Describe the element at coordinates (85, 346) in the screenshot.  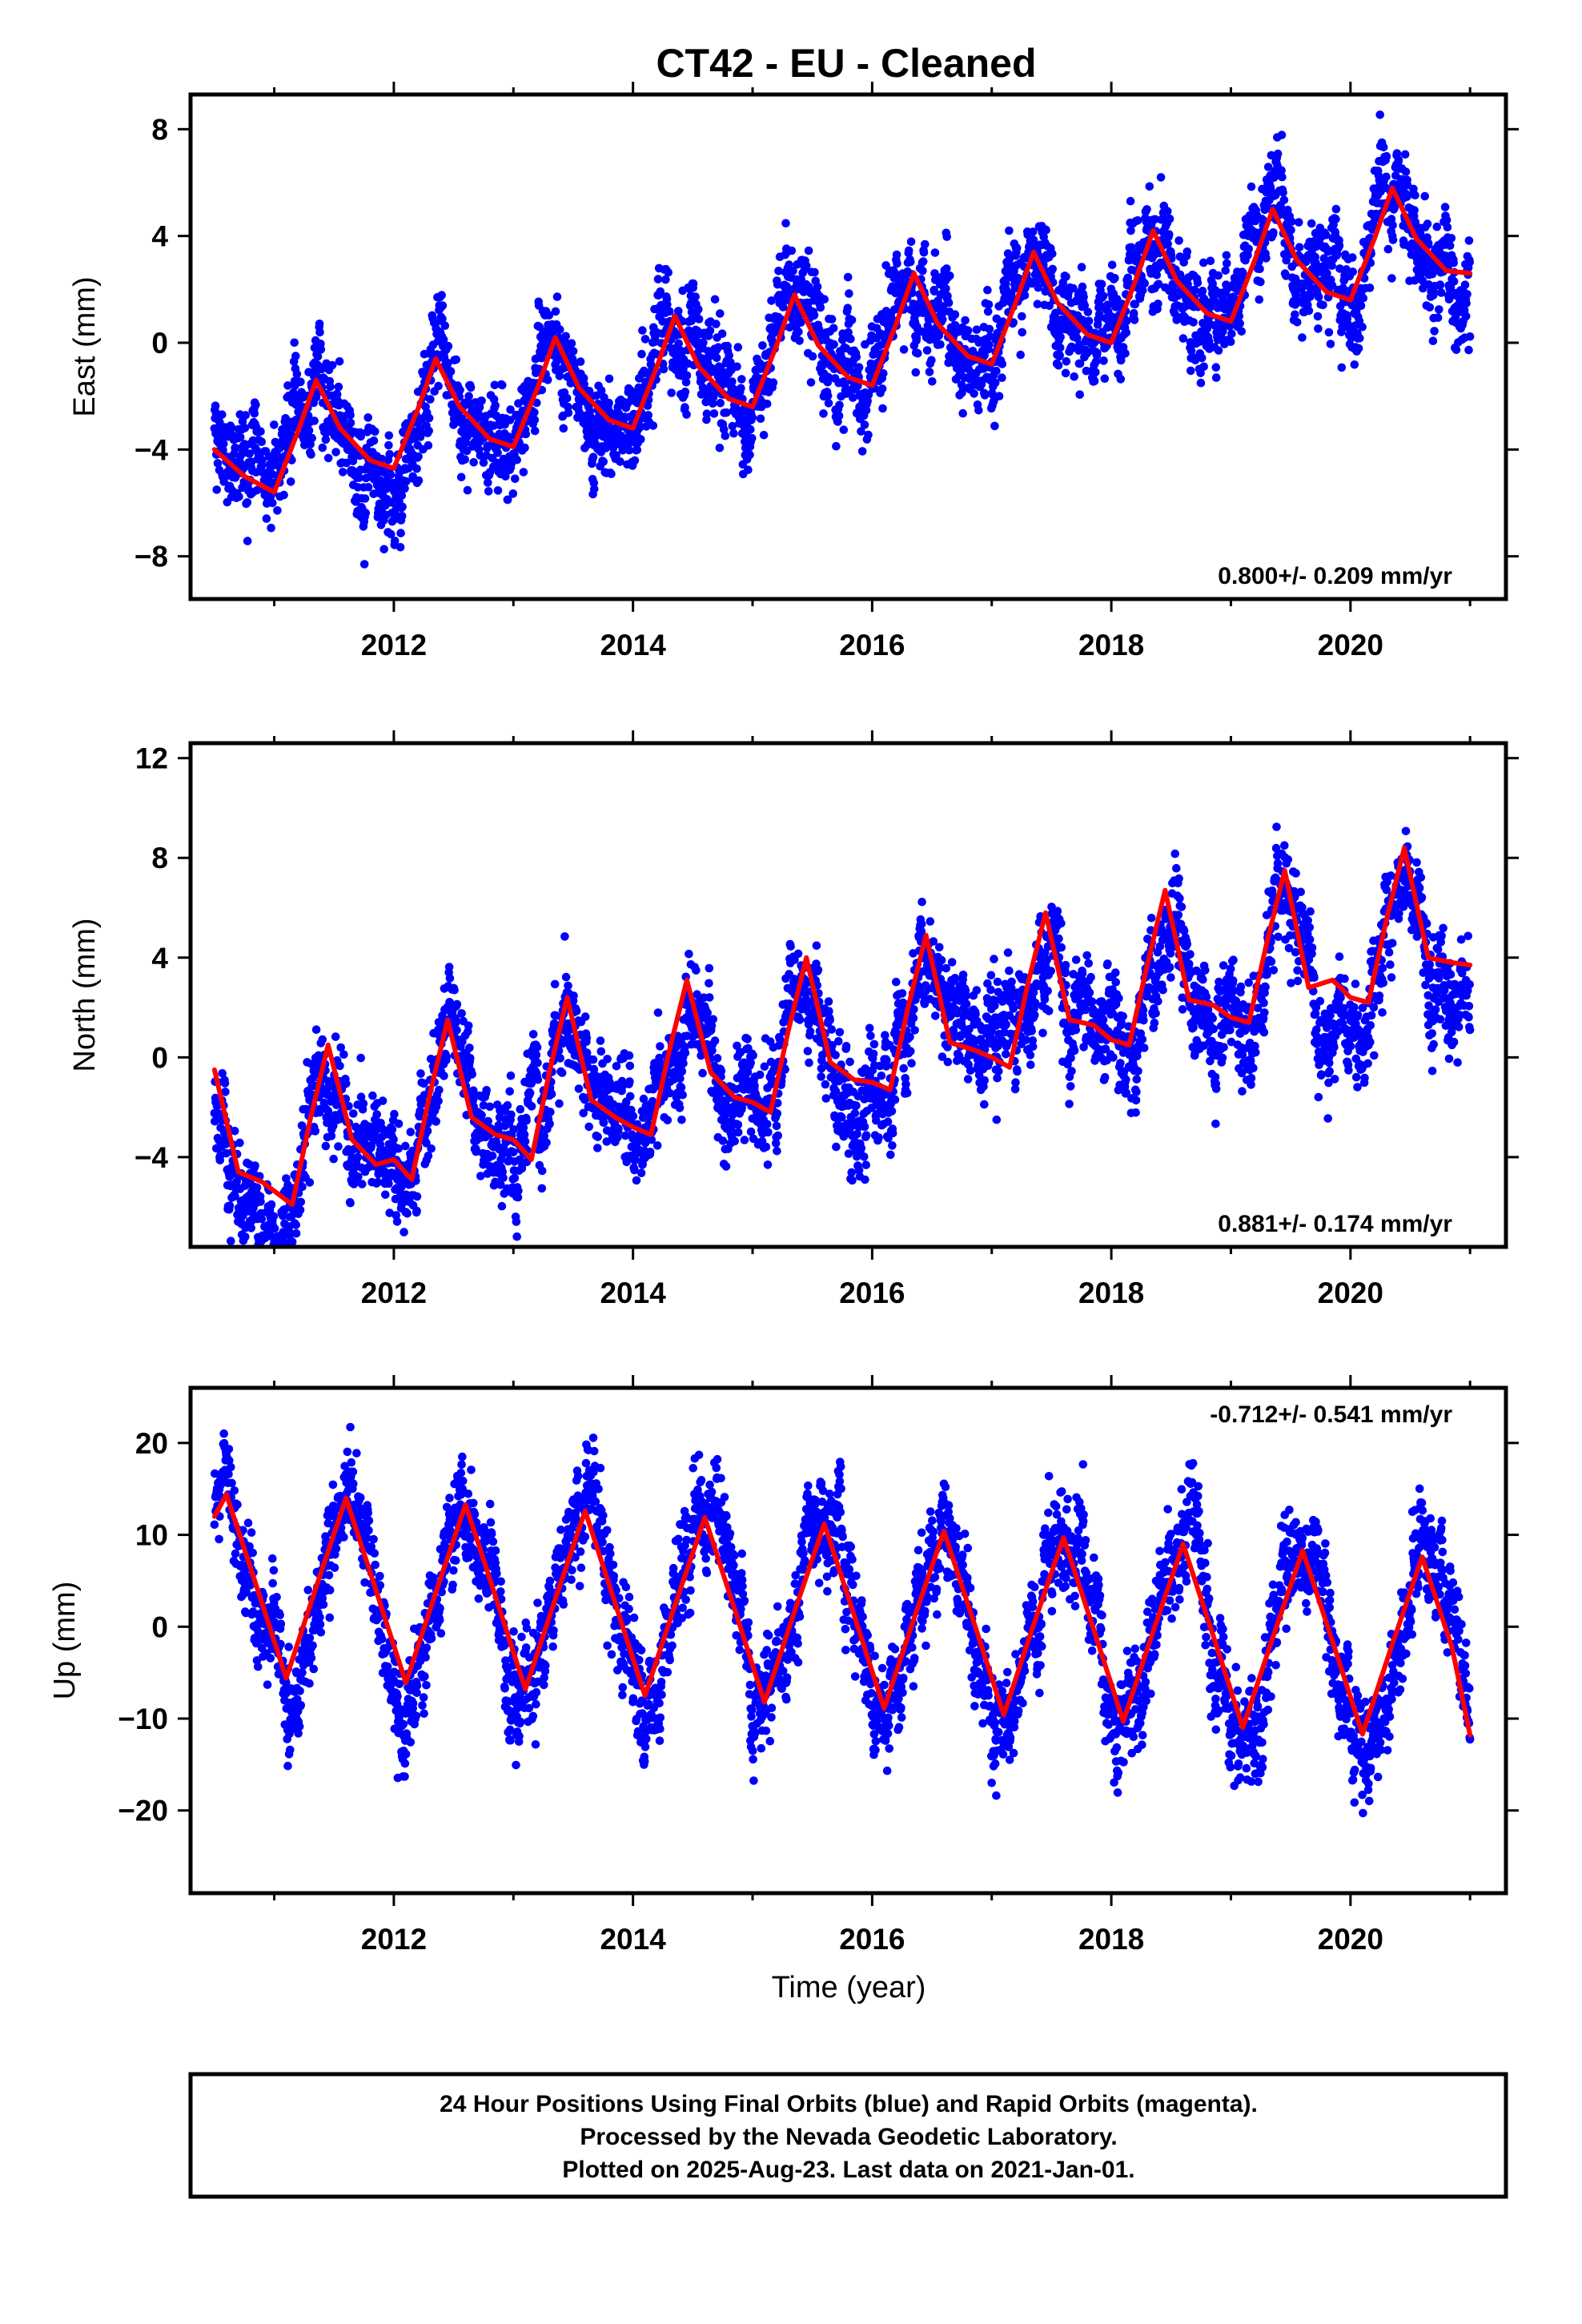
I see `y-axis-label: East (mm)` at that location.